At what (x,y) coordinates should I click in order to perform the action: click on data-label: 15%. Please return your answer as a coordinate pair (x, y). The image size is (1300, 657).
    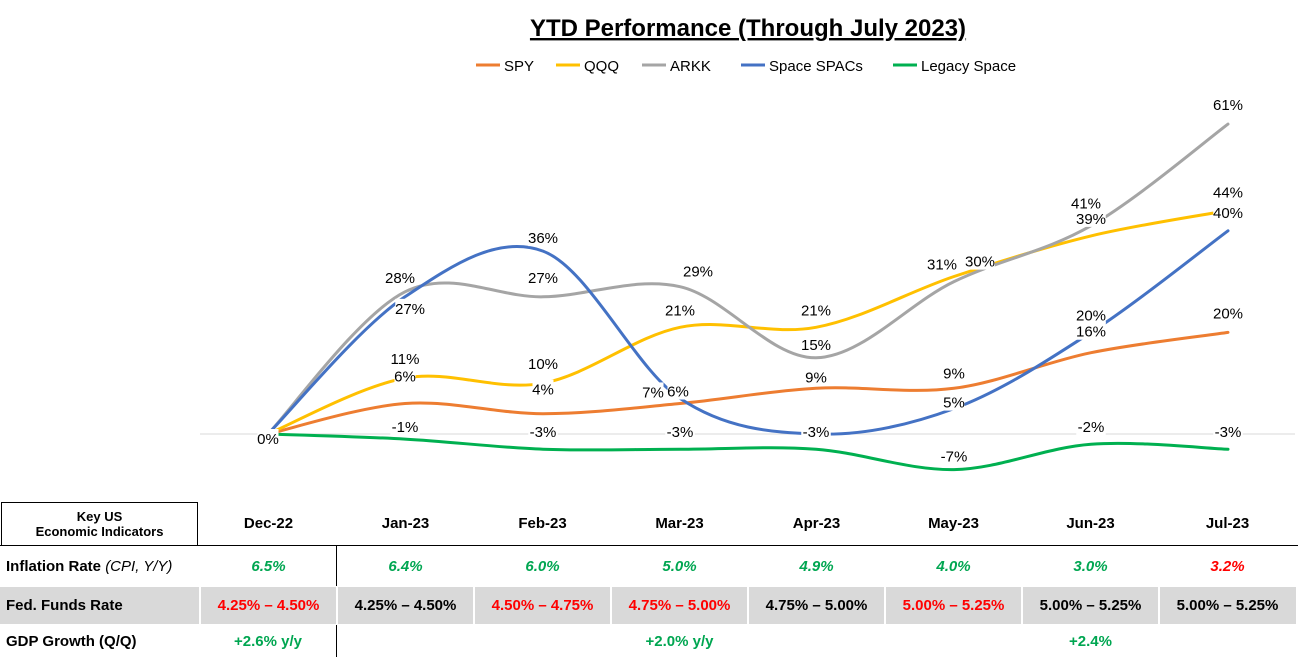
    Looking at the image, I should click on (816, 345).